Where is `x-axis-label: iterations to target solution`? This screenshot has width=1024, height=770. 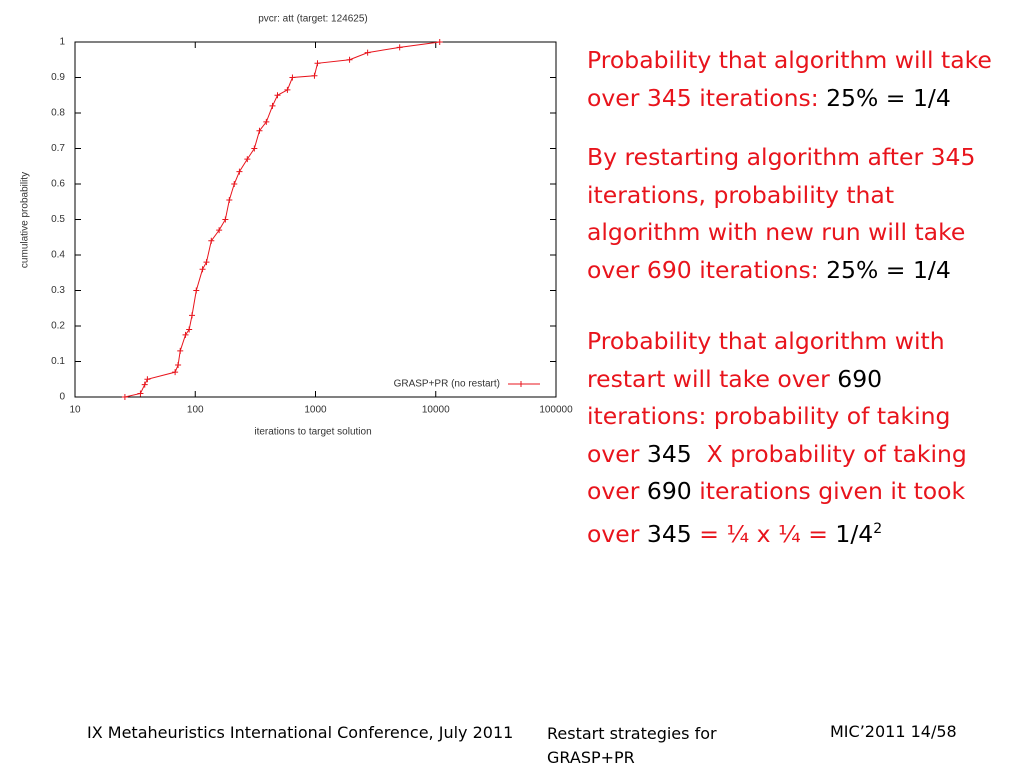
x-axis-label: iterations to target solution is located at coordinates (312, 432).